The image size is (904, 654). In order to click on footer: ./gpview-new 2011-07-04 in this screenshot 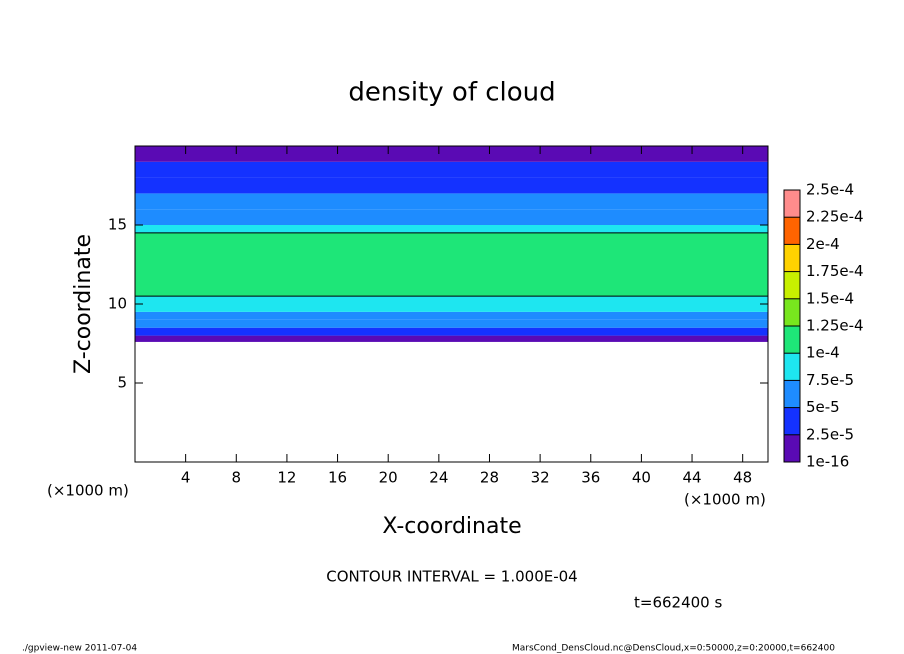, I will do `click(79, 649)`.